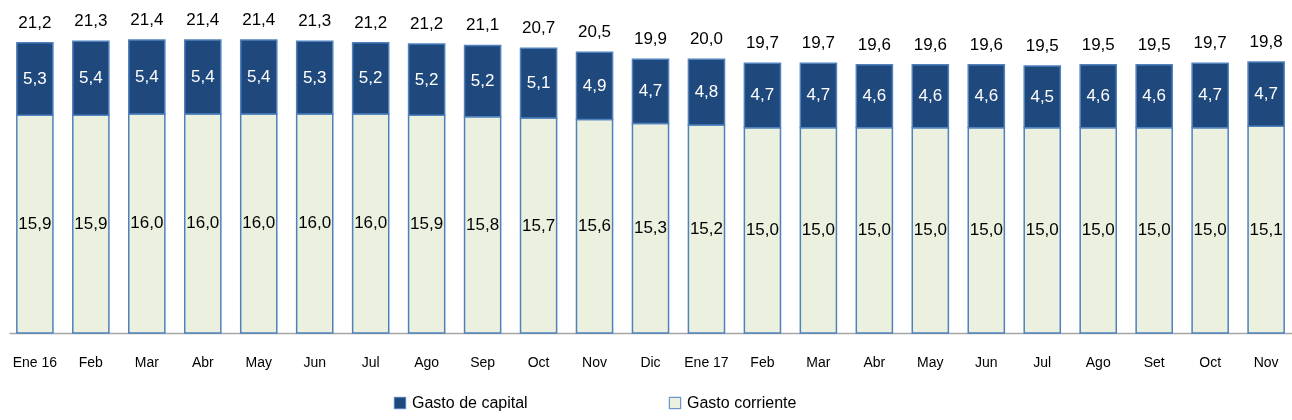 This screenshot has height=420, width=1292. Describe the element at coordinates (706, 92) in the screenshot. I see `data-label: 4,8` at that location.